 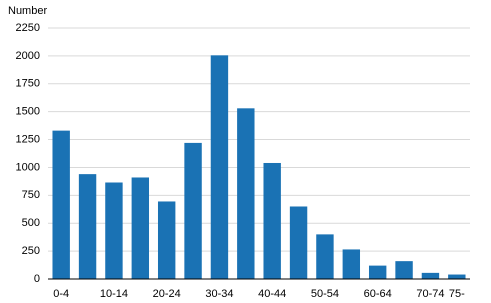 I want to click on x-tick-label: 40-44, so click(x=272, y=294).